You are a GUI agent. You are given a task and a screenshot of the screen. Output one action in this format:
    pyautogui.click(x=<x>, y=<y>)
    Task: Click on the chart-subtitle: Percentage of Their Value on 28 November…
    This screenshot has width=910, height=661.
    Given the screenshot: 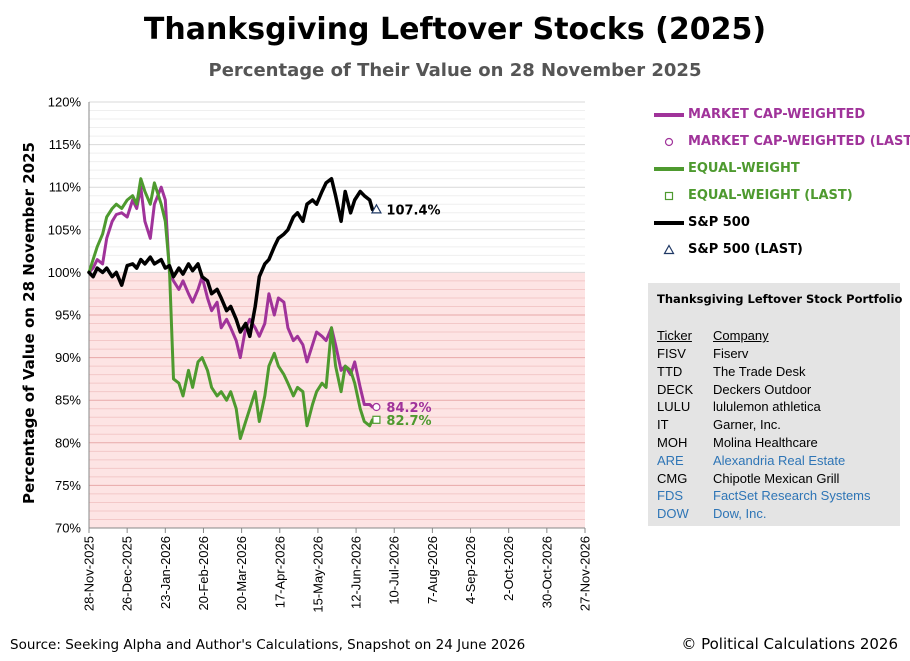 What is the action you would take?
    pyautogui.click(x=455, y=70)
    